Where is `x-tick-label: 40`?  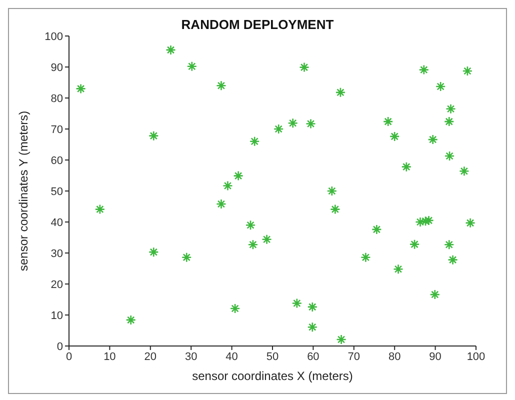 x-tick-label: 40 is located at coordinates (232, 356).